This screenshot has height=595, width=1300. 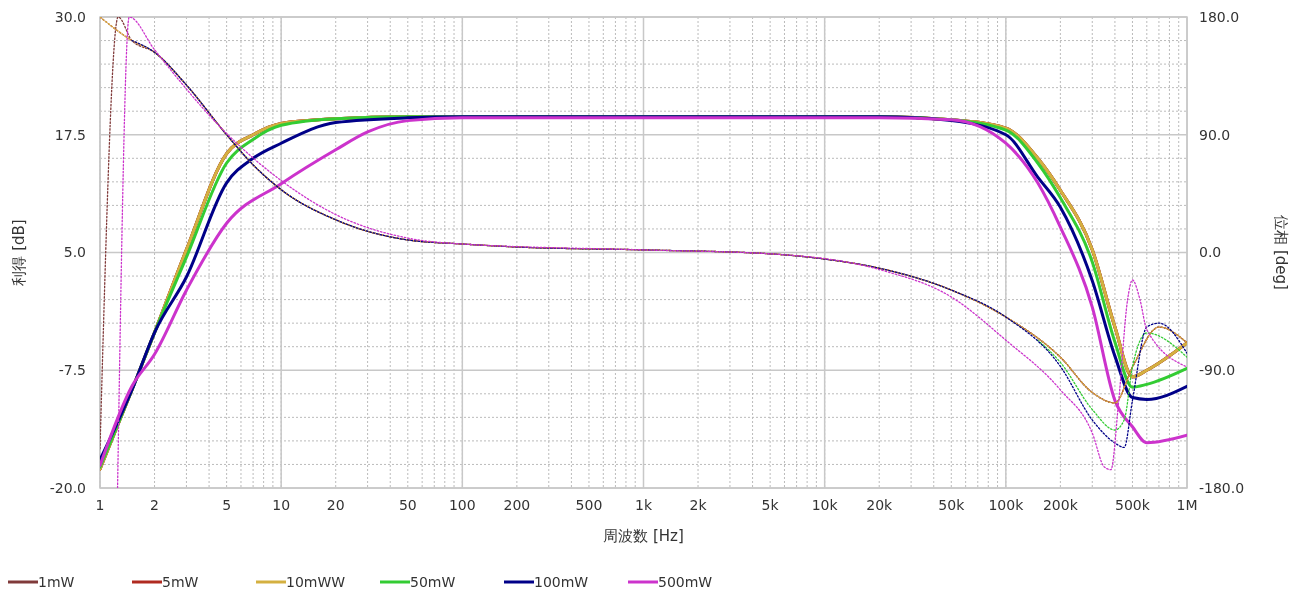 I want to click on x-tick-label: 20k, so click(x=880, y=505).